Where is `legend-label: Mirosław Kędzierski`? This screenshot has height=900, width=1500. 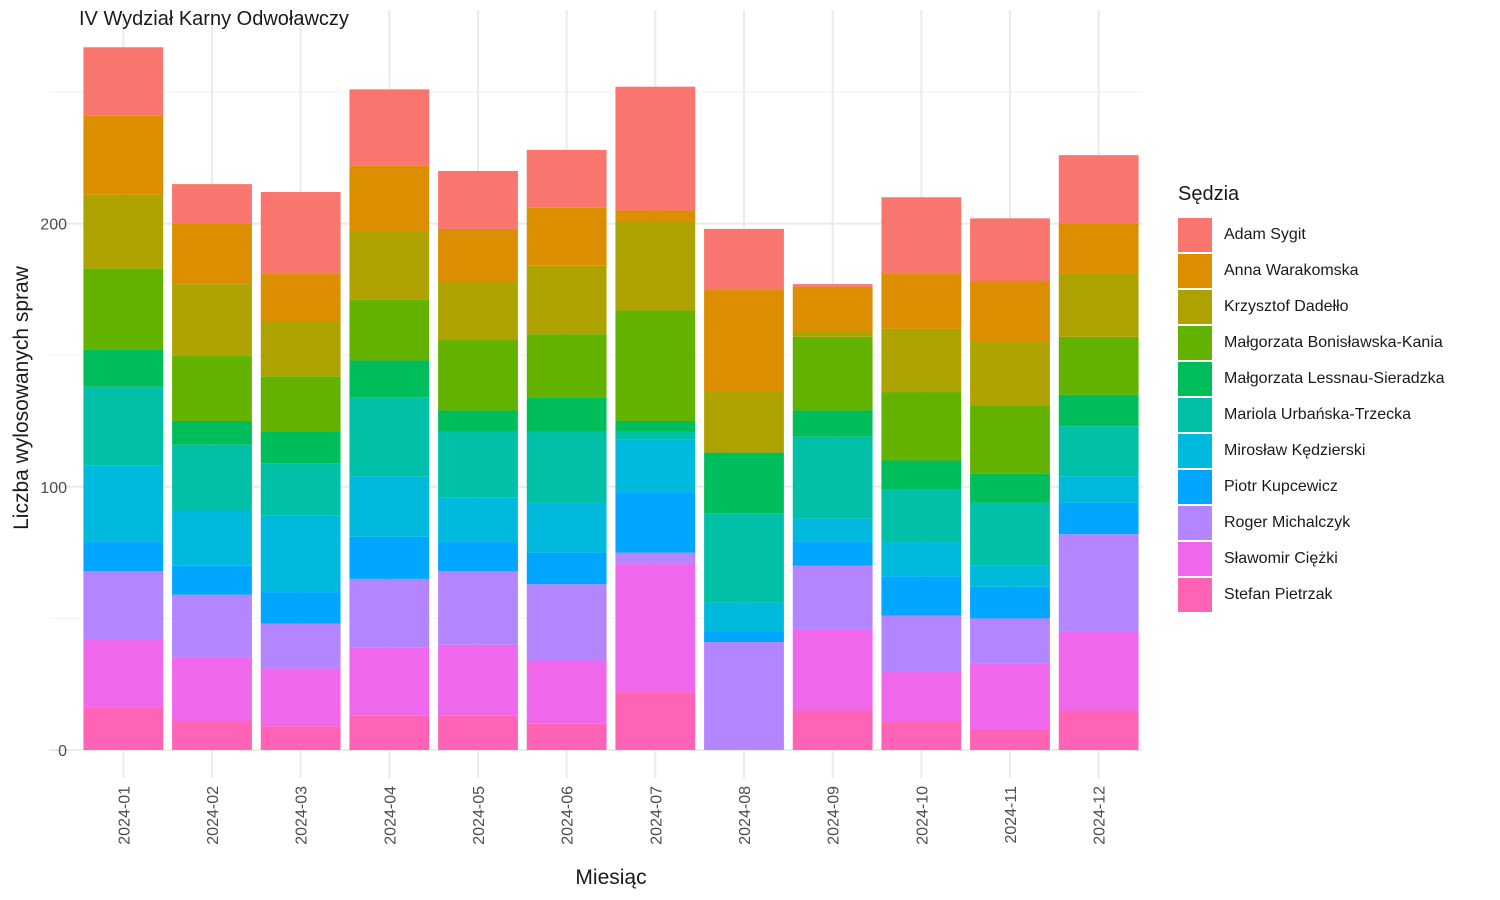
legend-label: Mirosław Kędzierski is located at coordinates (1295, 450).